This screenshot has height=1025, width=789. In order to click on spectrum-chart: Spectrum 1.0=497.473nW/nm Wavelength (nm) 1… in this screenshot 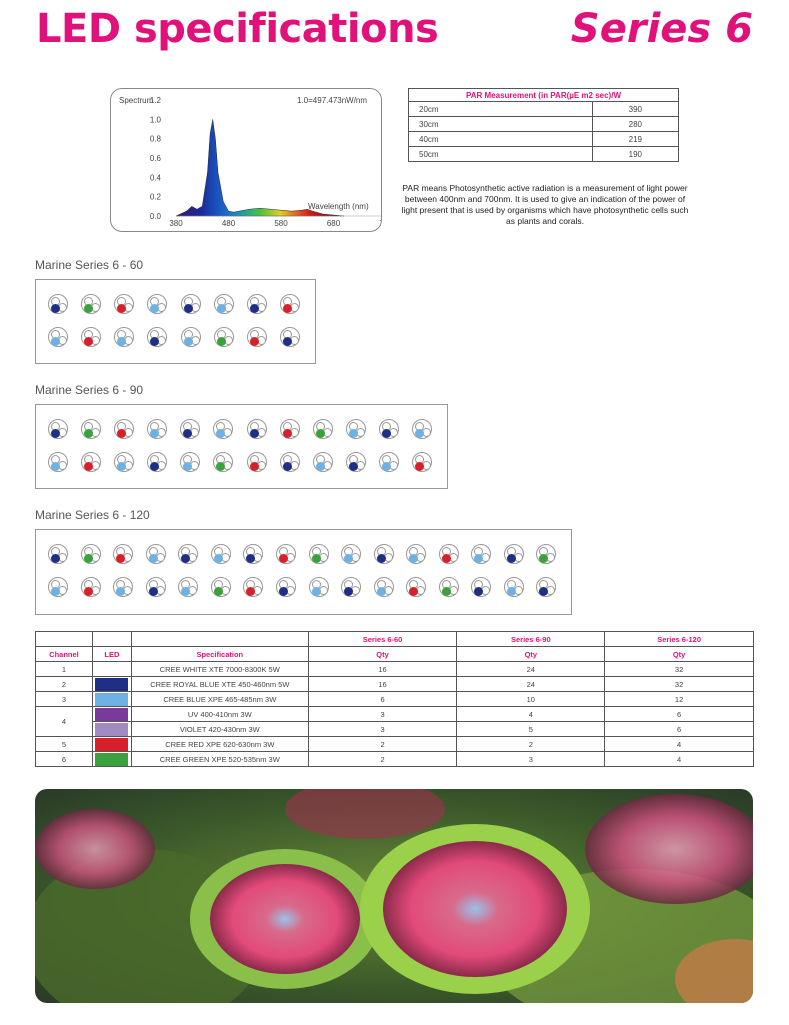, I will do `click(251, 160)`.